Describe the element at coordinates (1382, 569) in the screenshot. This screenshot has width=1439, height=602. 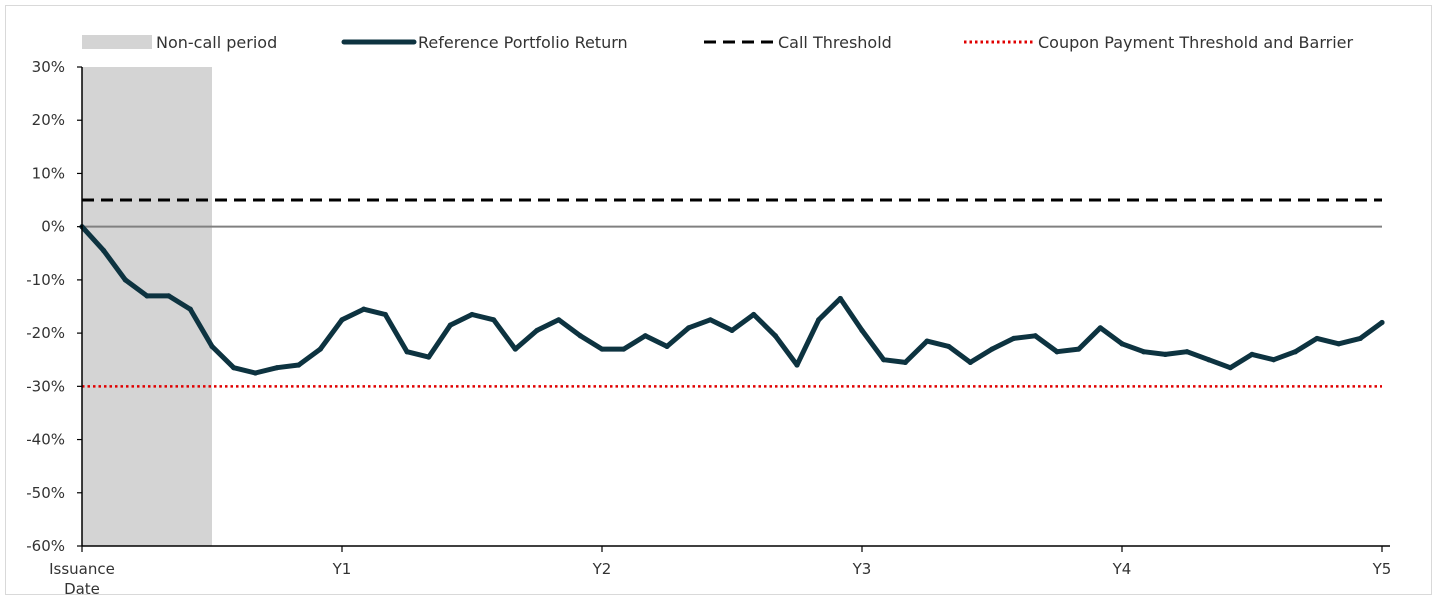
I see `x-tick-label: Y5` at that location.